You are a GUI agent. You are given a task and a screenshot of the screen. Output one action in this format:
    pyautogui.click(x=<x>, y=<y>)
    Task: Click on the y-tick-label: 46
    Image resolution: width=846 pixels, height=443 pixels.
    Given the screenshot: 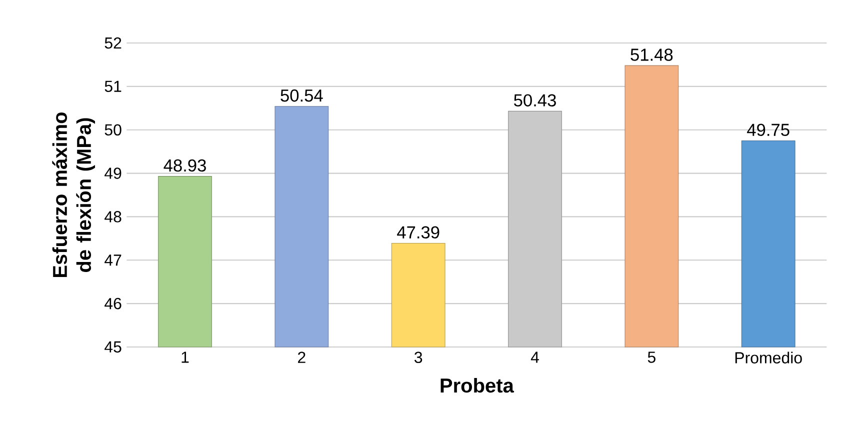 What is the action you would take?
    pyautogui.click(x=113, y=304)
    